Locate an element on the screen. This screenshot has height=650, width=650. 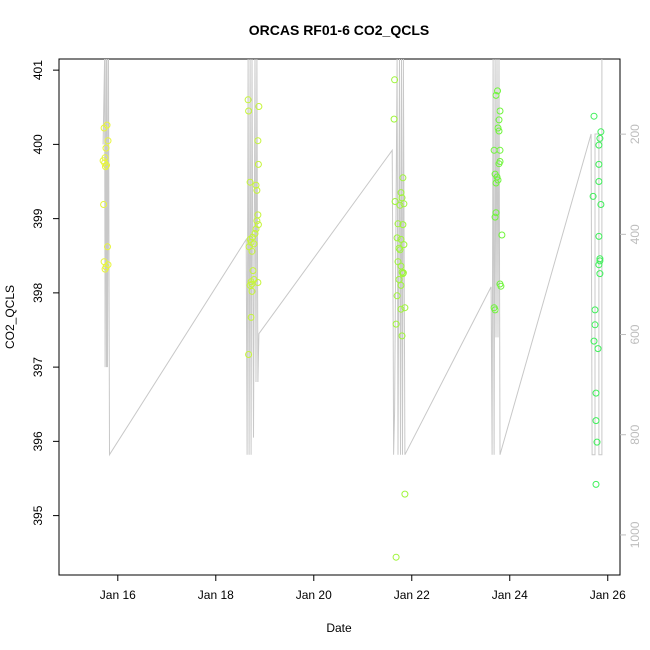
y-axis-label: CO2_QCLS is located at coordinates (10, 317).